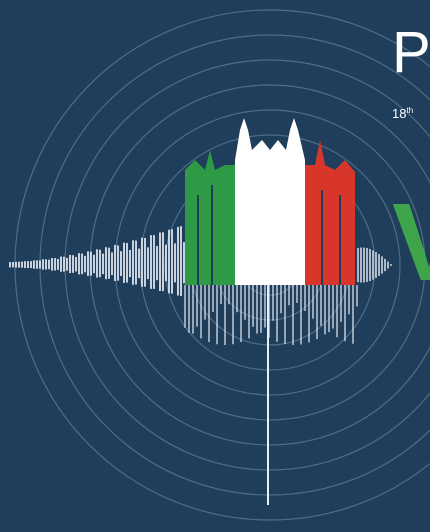 The height and width of the screenshot is (532, 430). I want to click on white-band, so click(270, 201).